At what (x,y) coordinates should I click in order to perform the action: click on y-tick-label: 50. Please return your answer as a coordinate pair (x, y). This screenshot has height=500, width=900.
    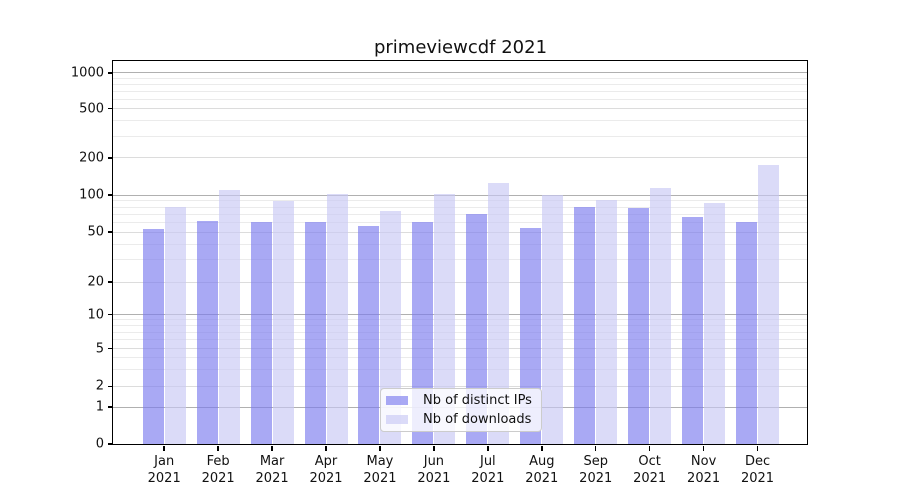
    Looking at the image, I should click on (95, 232).